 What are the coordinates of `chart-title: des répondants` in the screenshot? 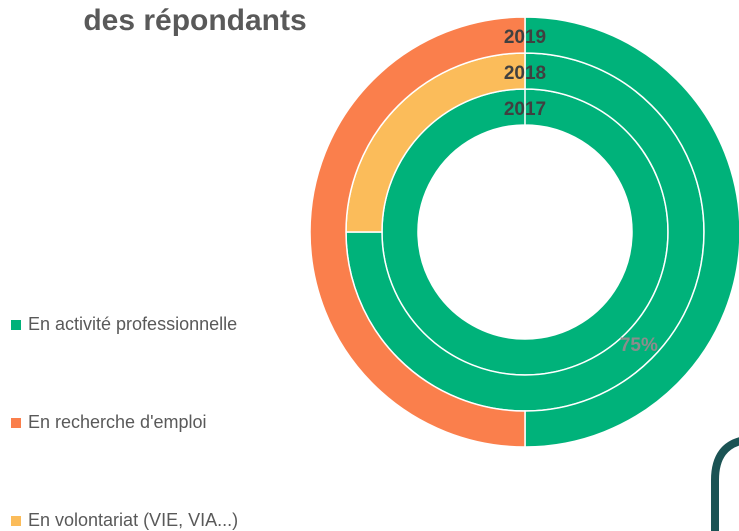 It's located at (194, 20).